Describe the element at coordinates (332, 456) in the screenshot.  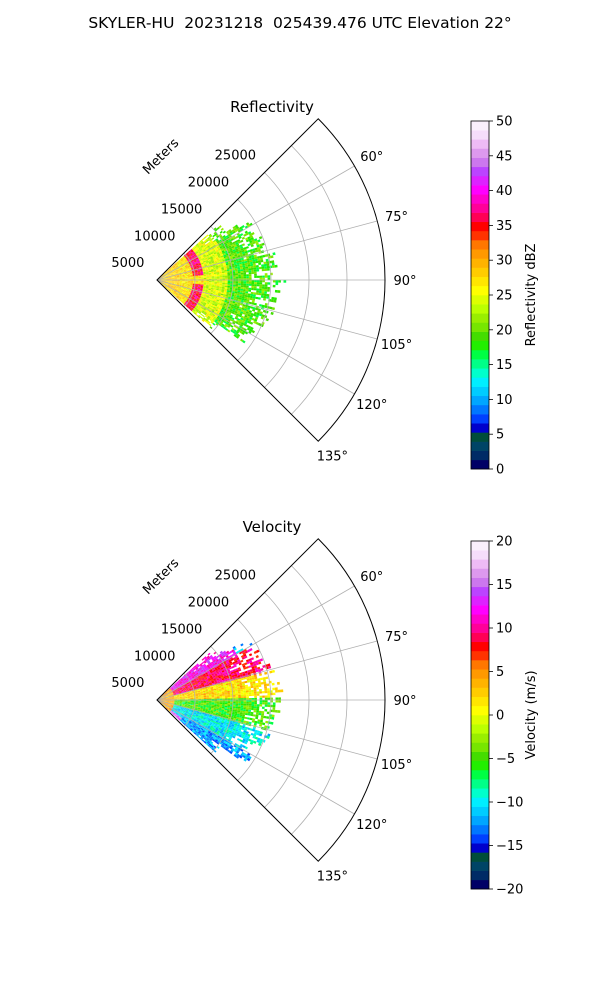
I see `azimuth-tick-label: 135°` at that location.